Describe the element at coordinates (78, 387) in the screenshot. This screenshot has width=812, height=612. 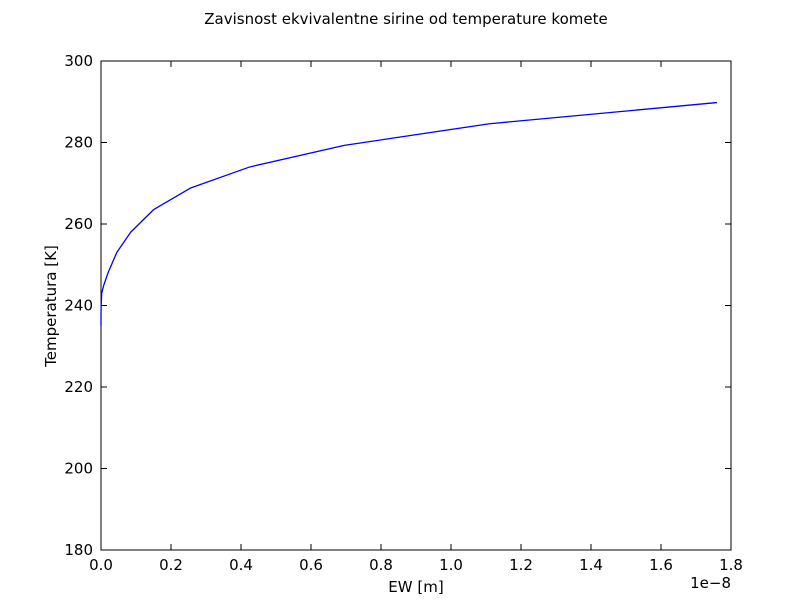
I see `y-tick-label: 220` at that location.